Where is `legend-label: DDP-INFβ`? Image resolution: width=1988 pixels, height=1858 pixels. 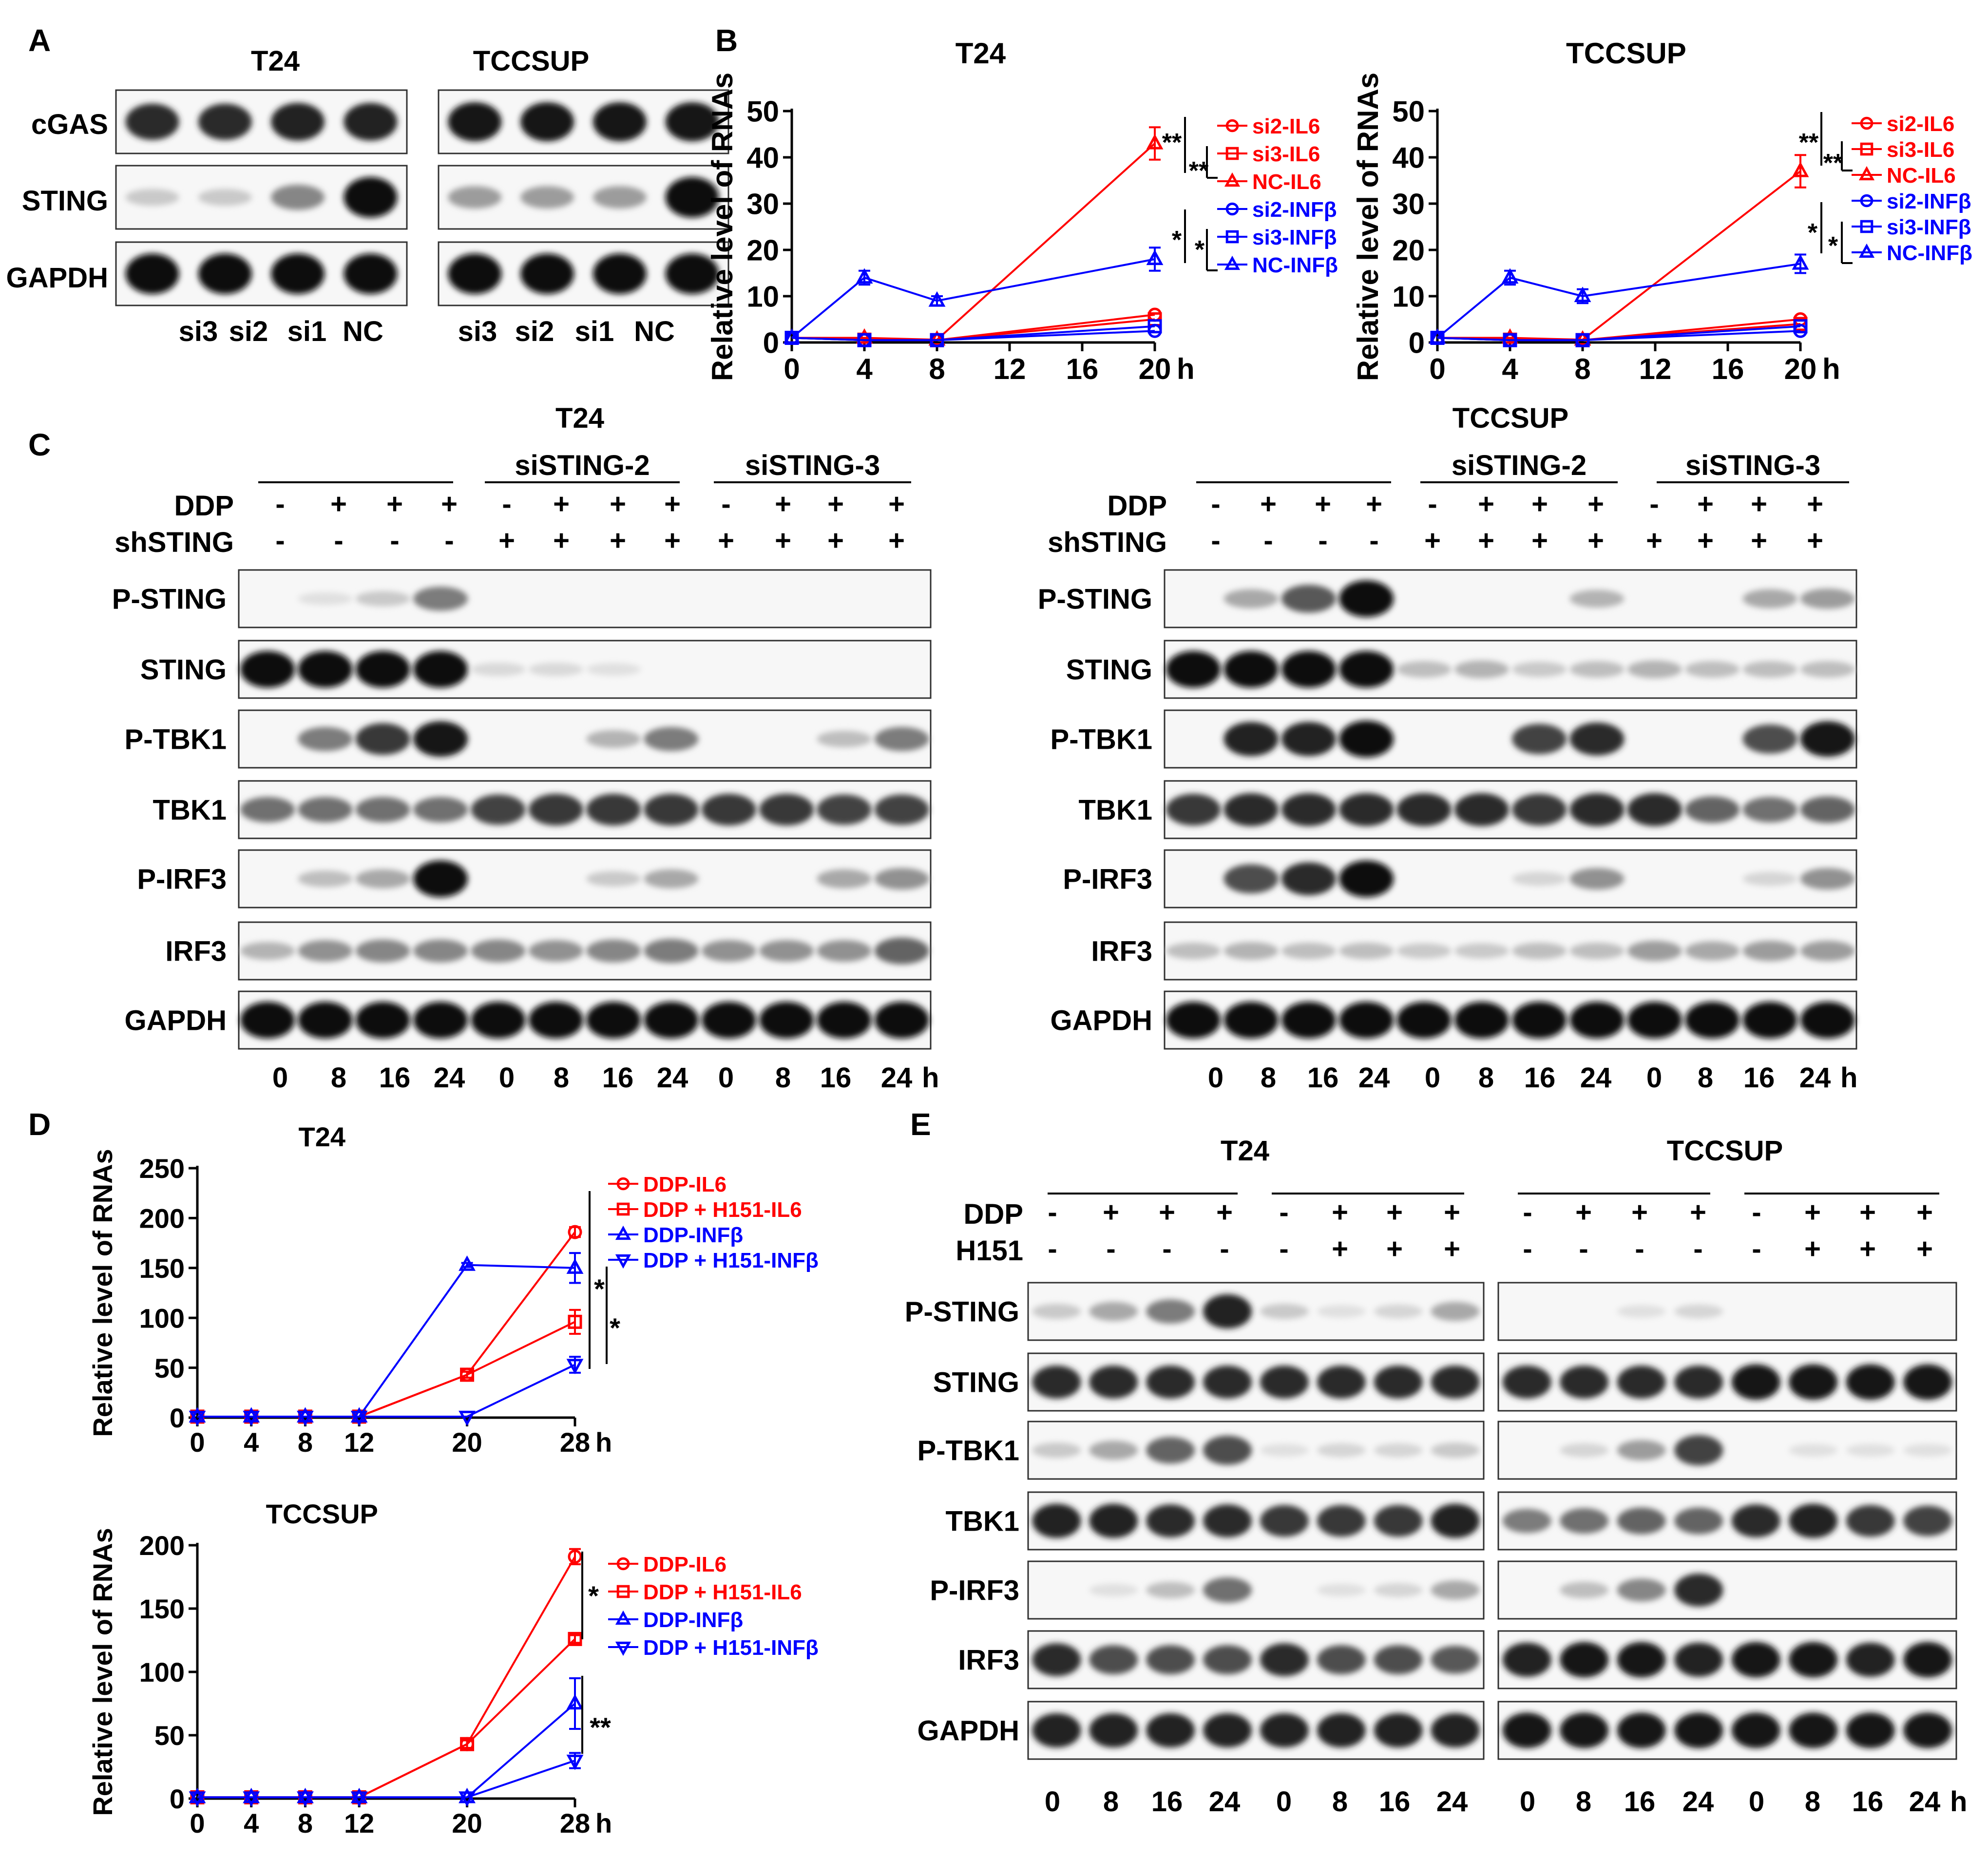 legend-label: DDP-INFβ is located at coordinates (693, 1235).